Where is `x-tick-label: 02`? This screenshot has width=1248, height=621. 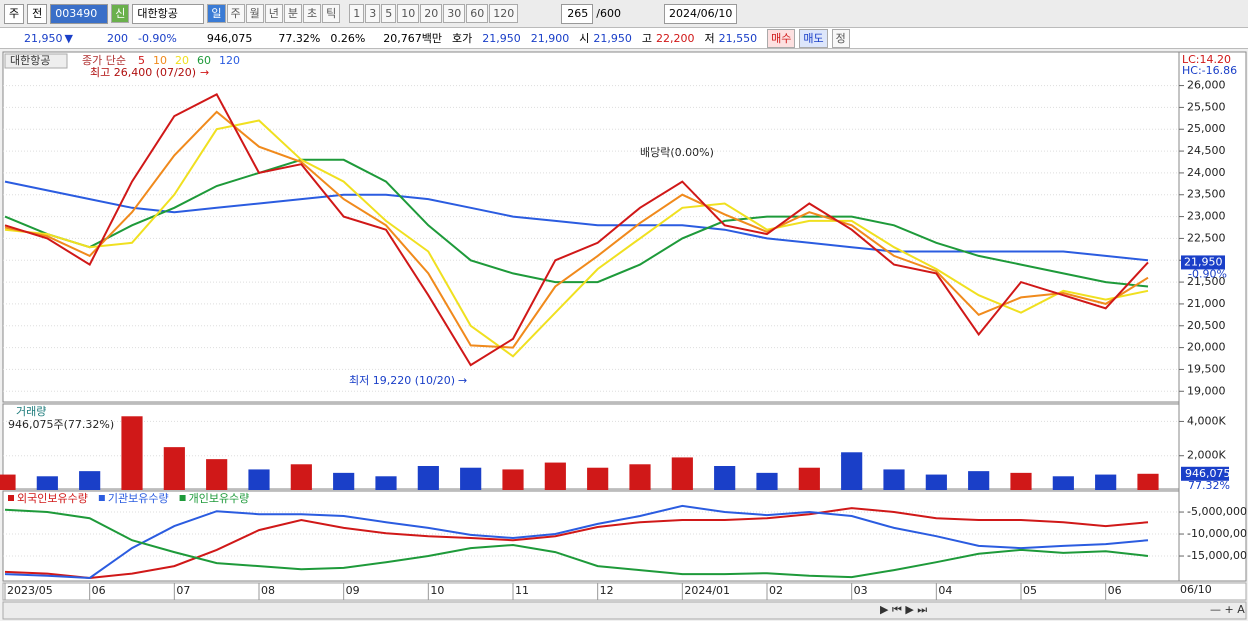
x-tick-label: 02 is located at coordinates (776, 590).